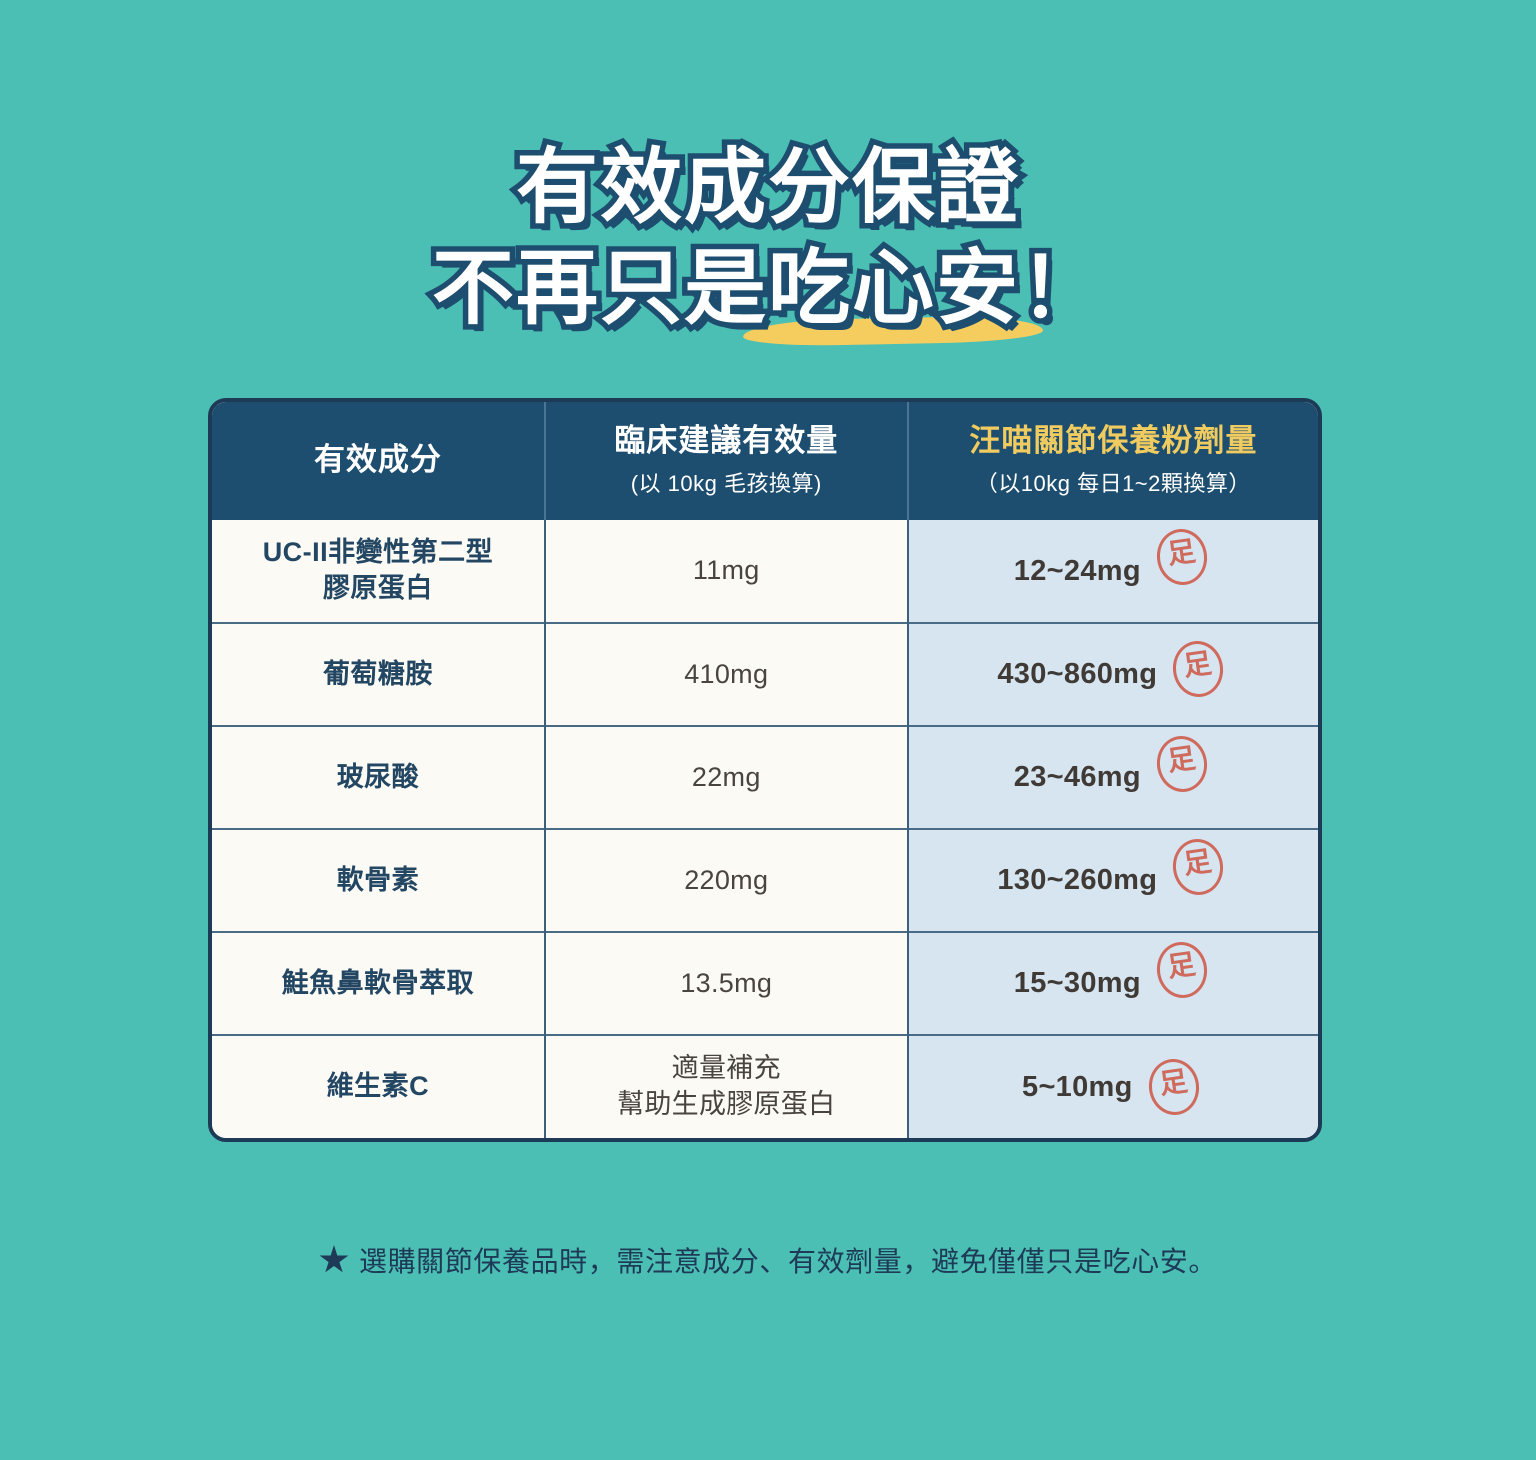 The height and width of the screenshot is (1460, 1536). I want to click on ingredient-line-1: 玻尿酸, so click(378, 776).